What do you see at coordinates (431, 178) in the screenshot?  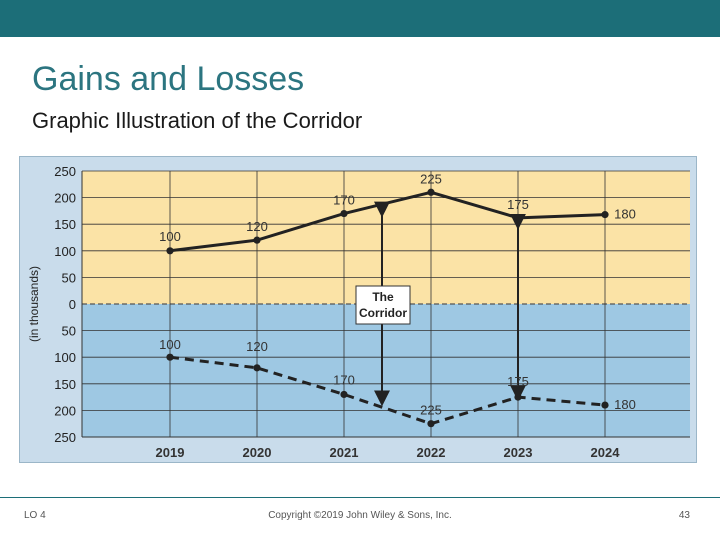 I see `gains-data-label: 225` at bounding box center [431, 178].